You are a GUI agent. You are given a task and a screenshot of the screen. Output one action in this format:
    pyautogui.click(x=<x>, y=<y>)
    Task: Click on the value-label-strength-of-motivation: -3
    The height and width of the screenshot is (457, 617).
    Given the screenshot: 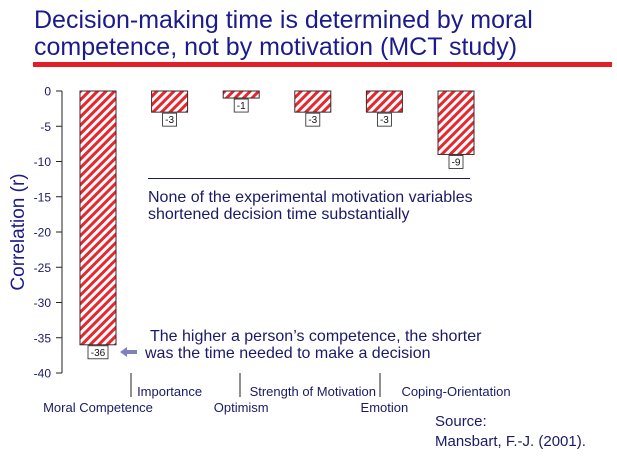 What is the action you would take?
    pyautogui.click(x=312, y=120)
    